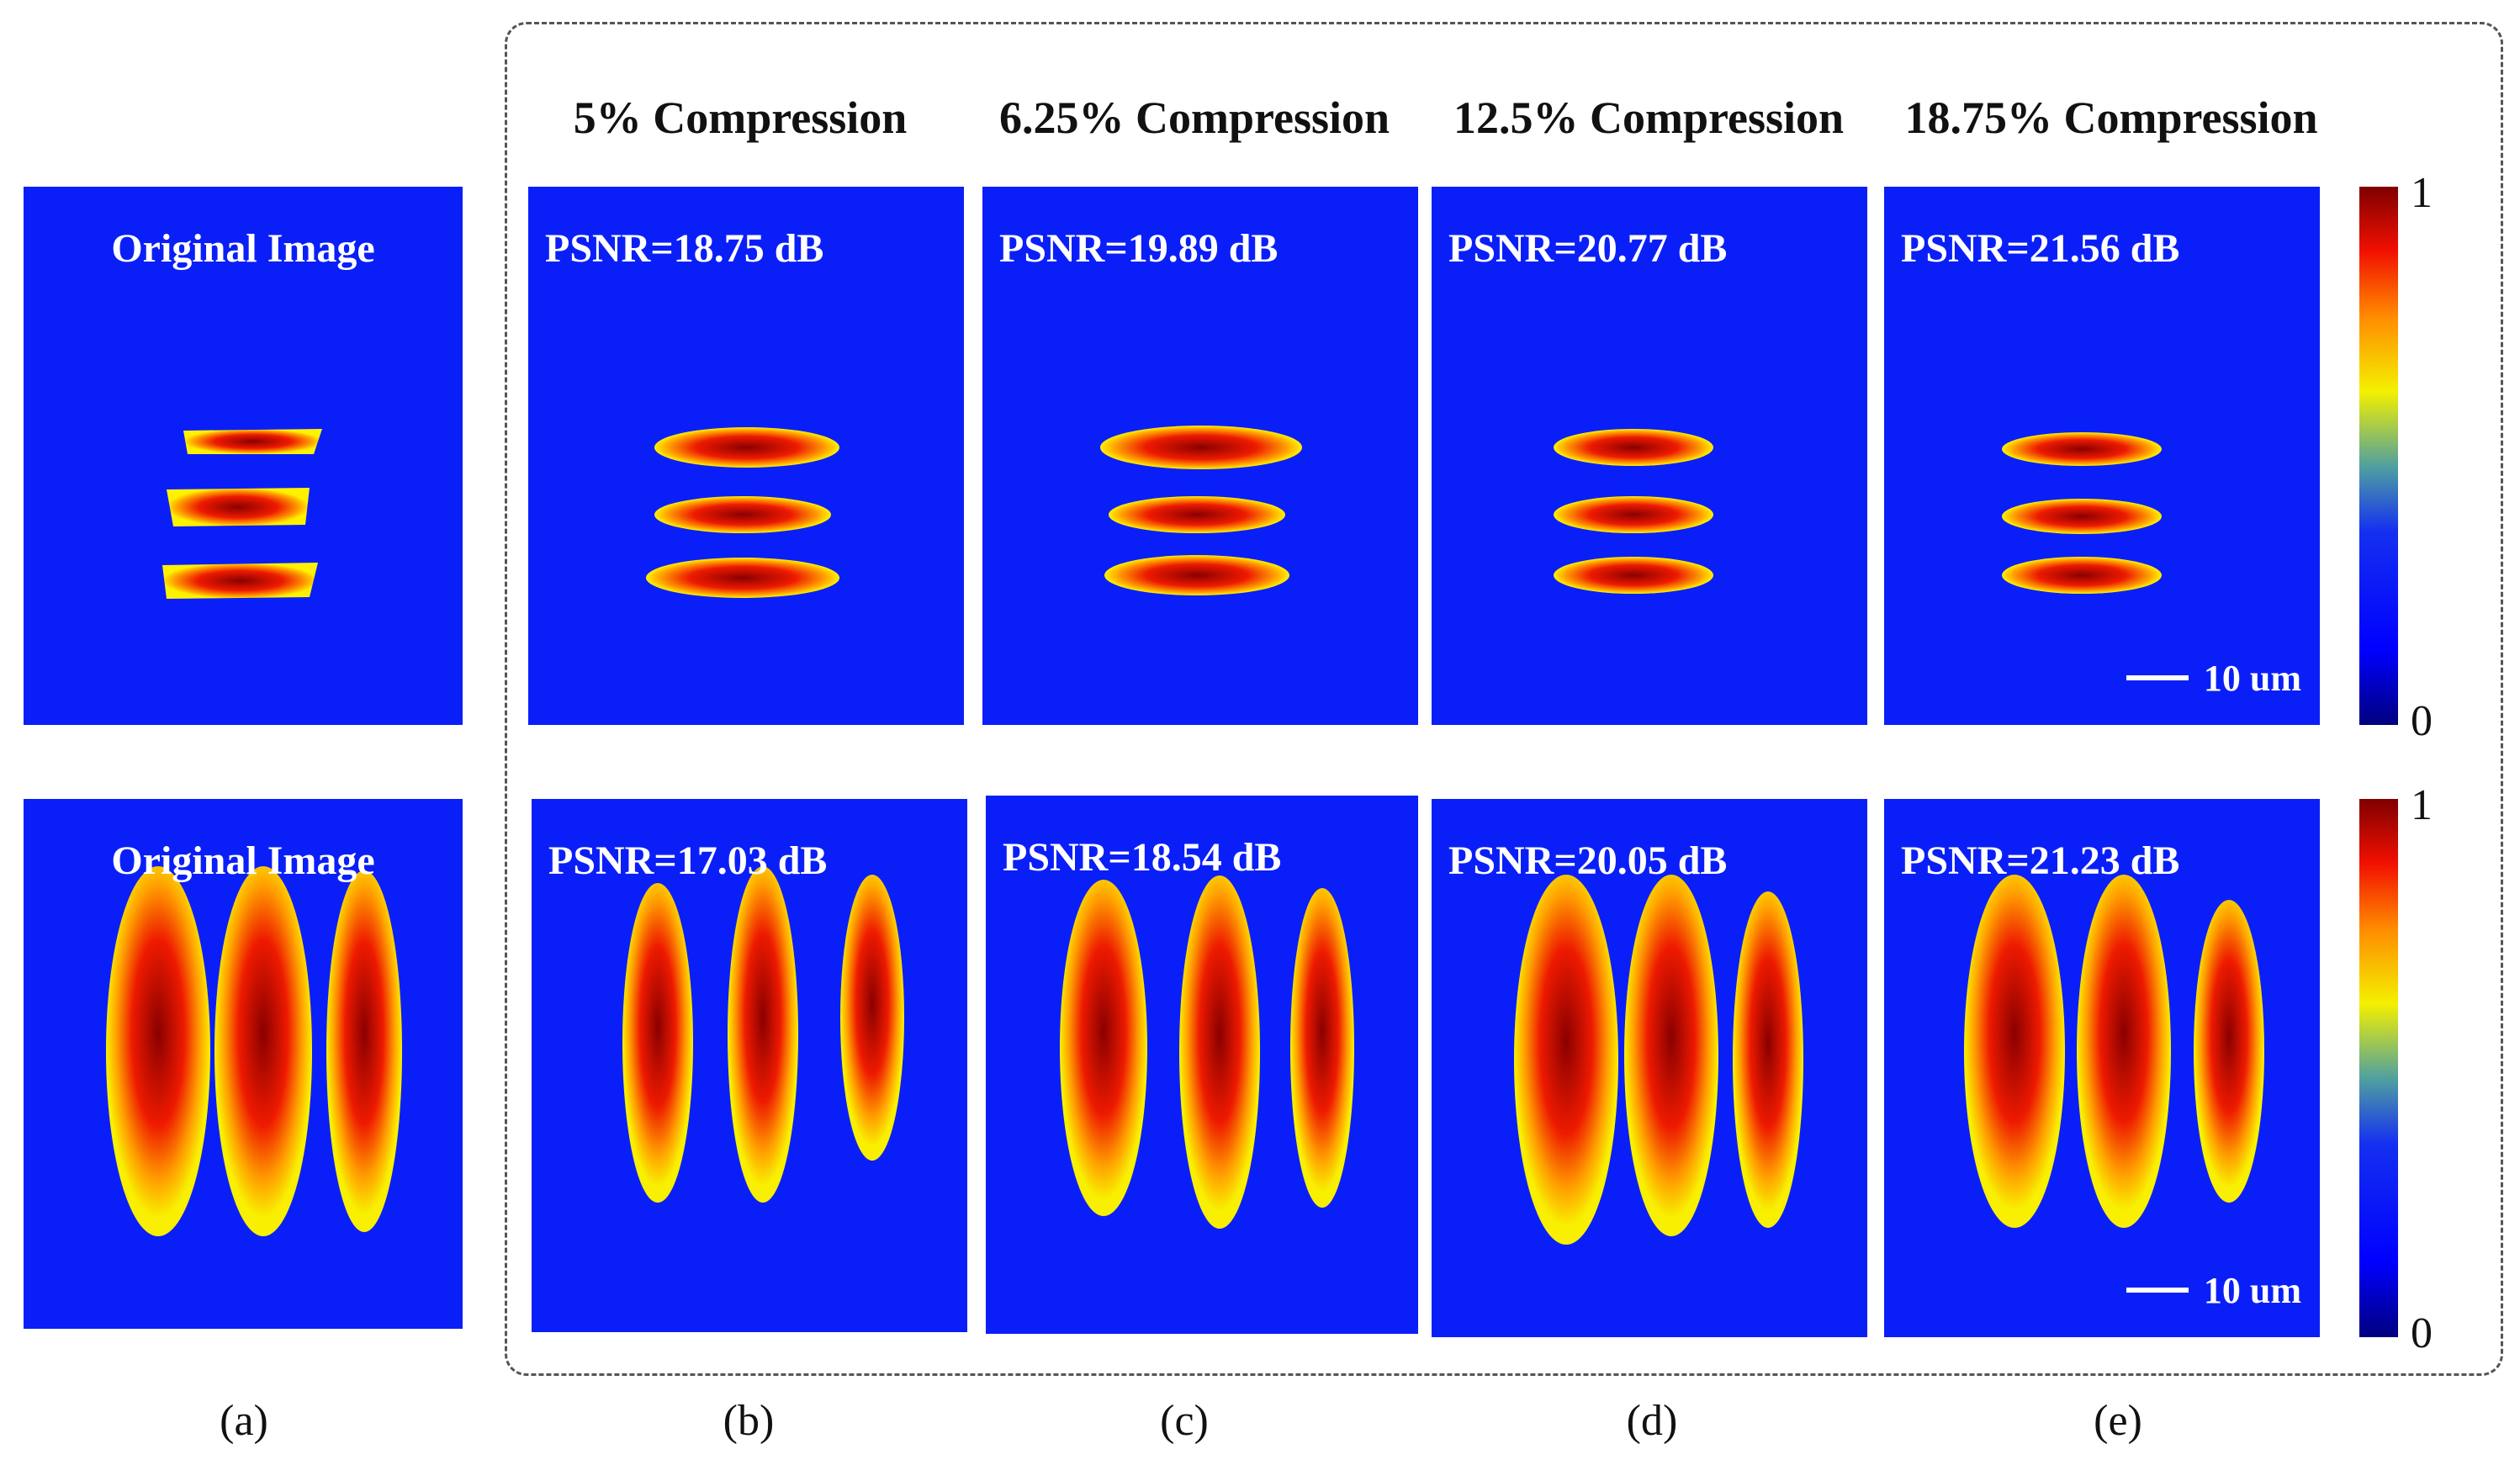  I want to click on column-title-5pct: 5% Compression, so click(740, 118).